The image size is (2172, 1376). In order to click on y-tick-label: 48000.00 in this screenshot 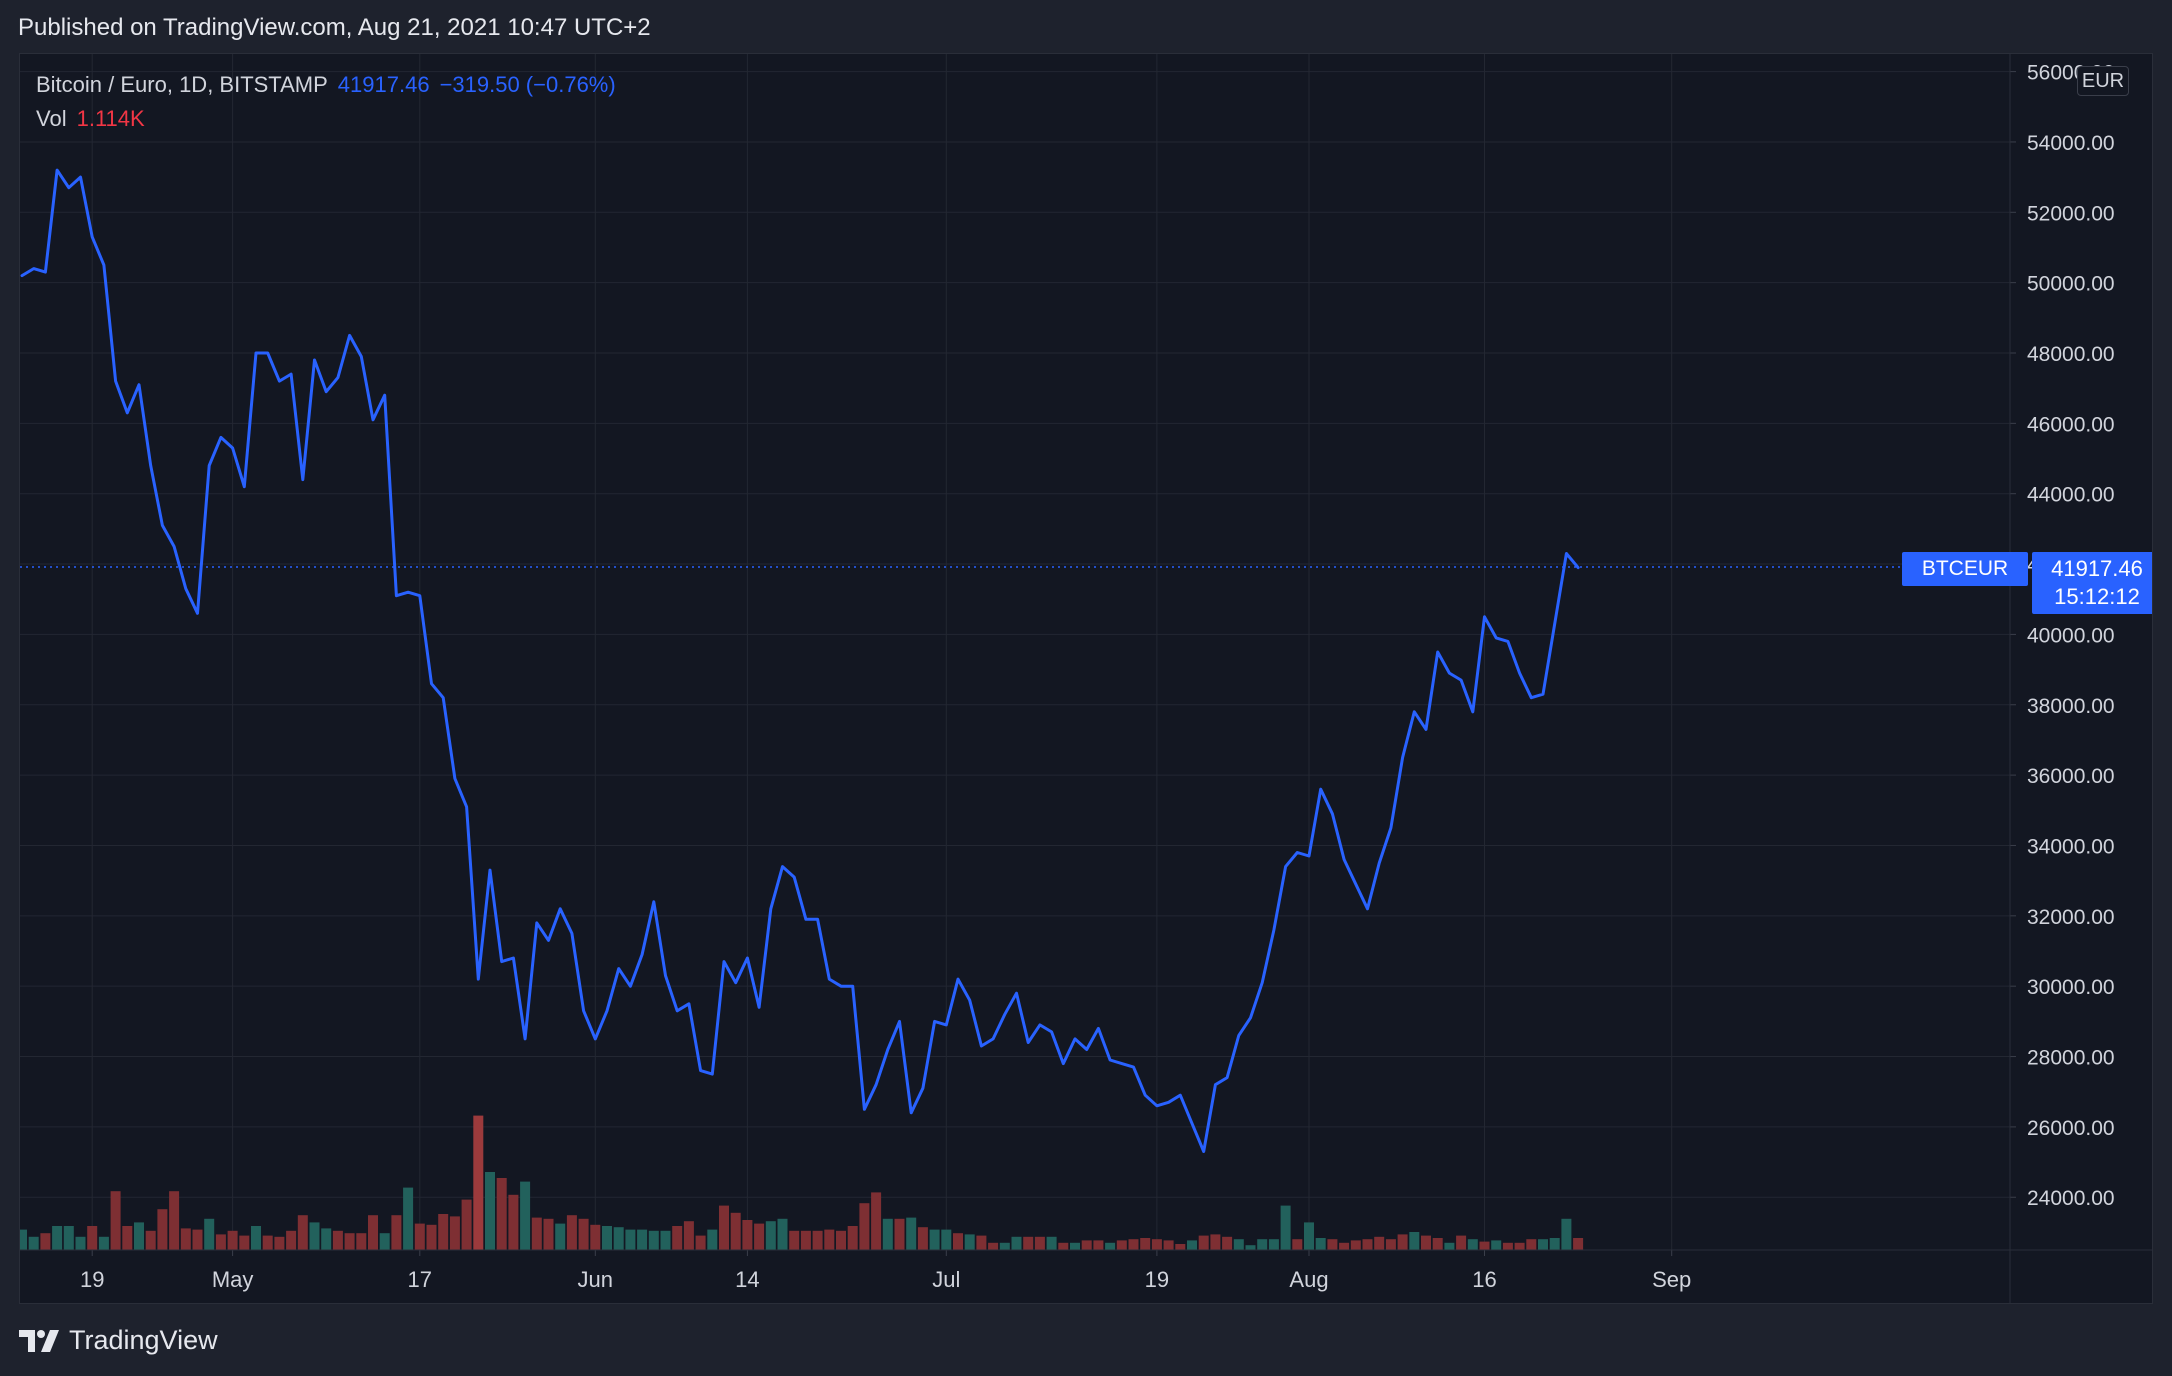, I will do `click(2071, 354)`.